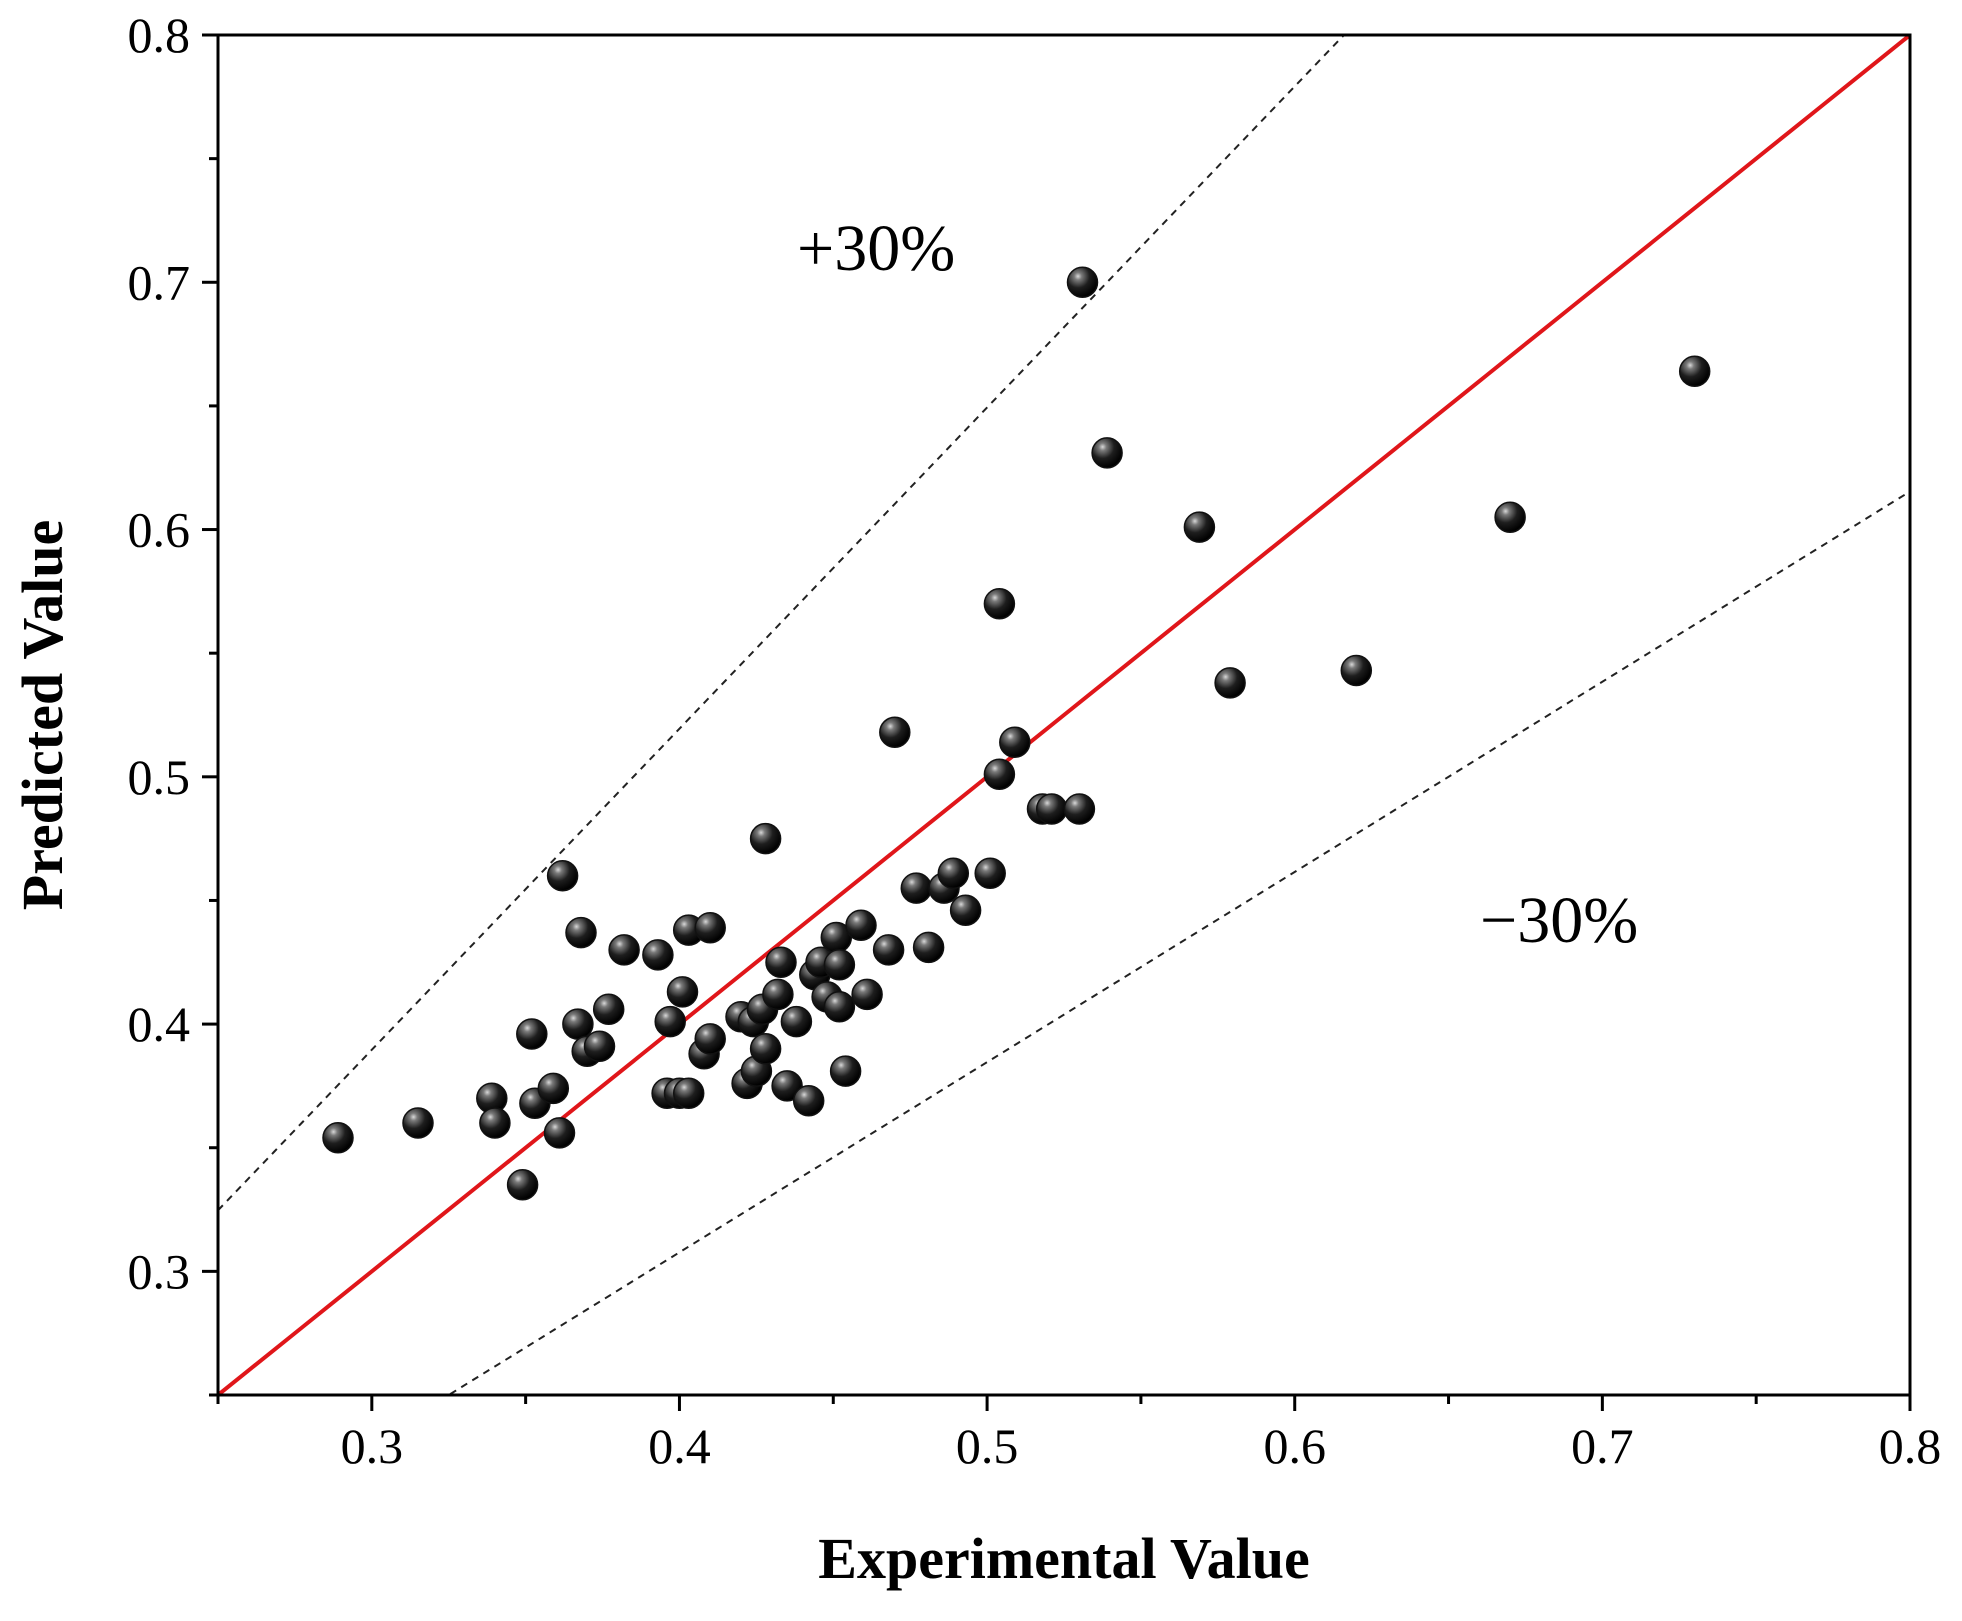  What do you see at coordinates (1079, 1434) in the screenshot?
I see `x-axis: 0.3 0.4 0.5 0.6 0.7 0.8` at bounding box center [1079, 1434].